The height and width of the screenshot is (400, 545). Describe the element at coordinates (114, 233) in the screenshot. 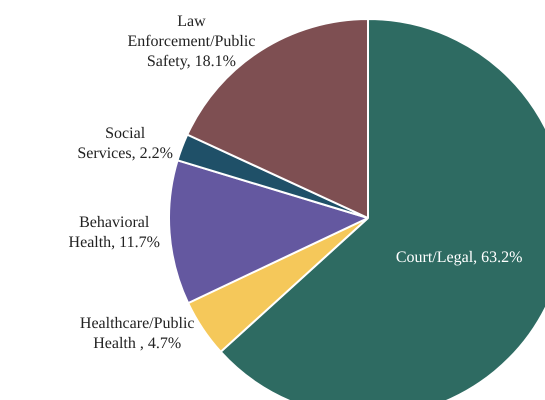

I see `slice-label: Behavioral Health, 11.7%` at that location.